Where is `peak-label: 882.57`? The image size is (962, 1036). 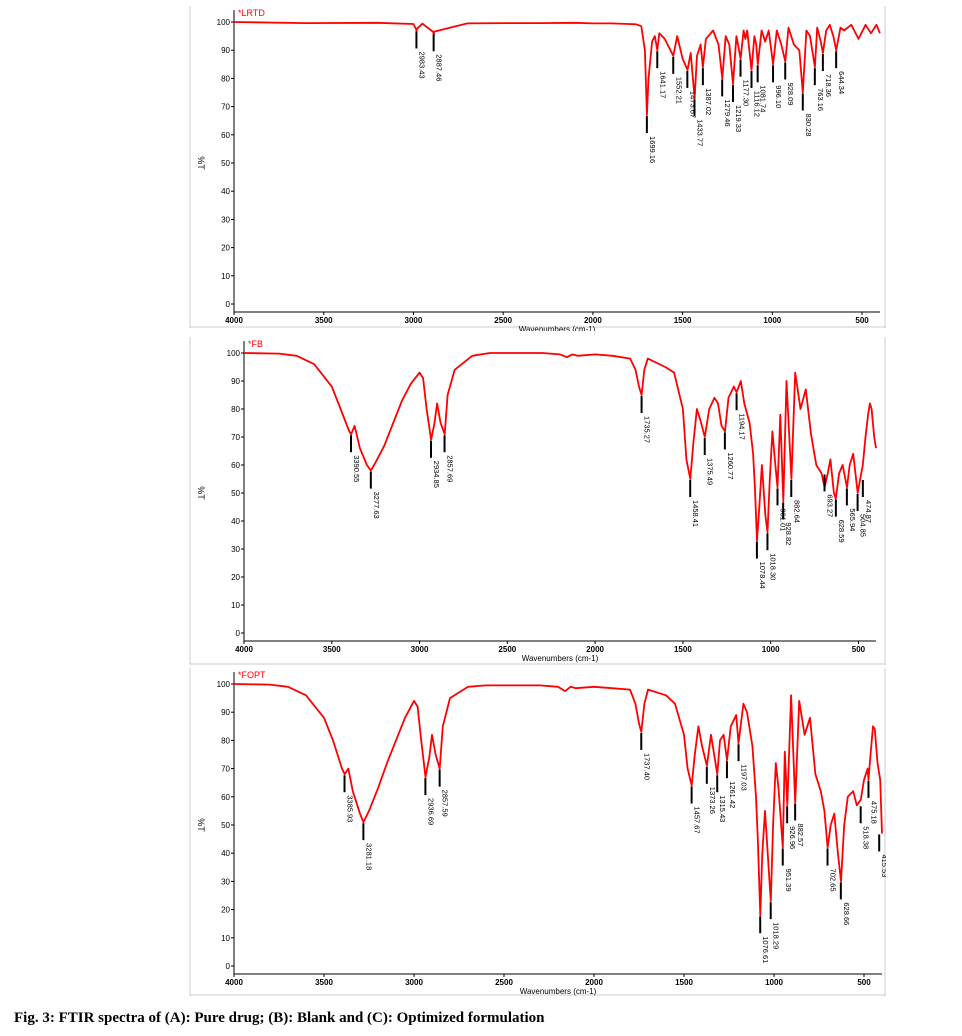 peak-label: 882.57 is located at coordinates (800, 834).